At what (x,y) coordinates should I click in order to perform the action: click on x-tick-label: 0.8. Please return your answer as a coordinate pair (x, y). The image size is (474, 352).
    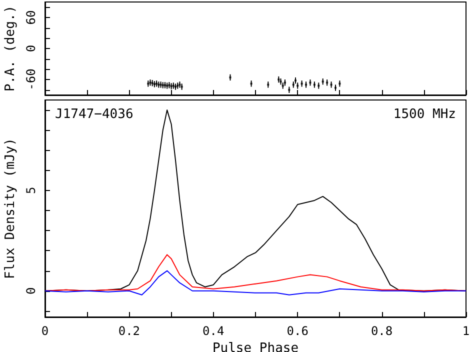
    Looking at the image, I should click on (381, 331).